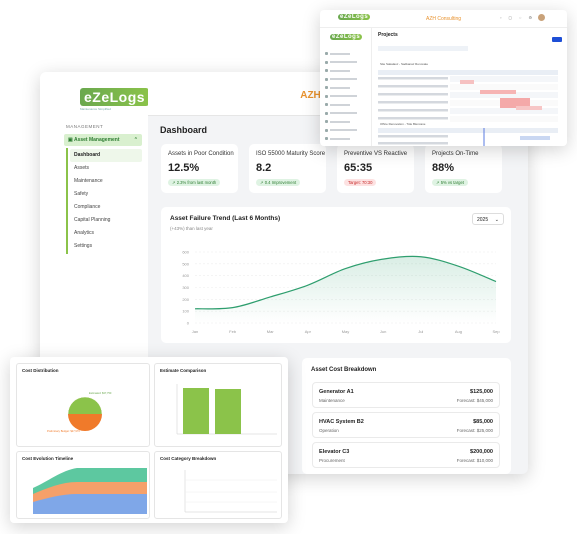 Image resolution: width=577 pixels, height=534 pixels. I want to click on y-tick-label: 200, so click(185, 299).